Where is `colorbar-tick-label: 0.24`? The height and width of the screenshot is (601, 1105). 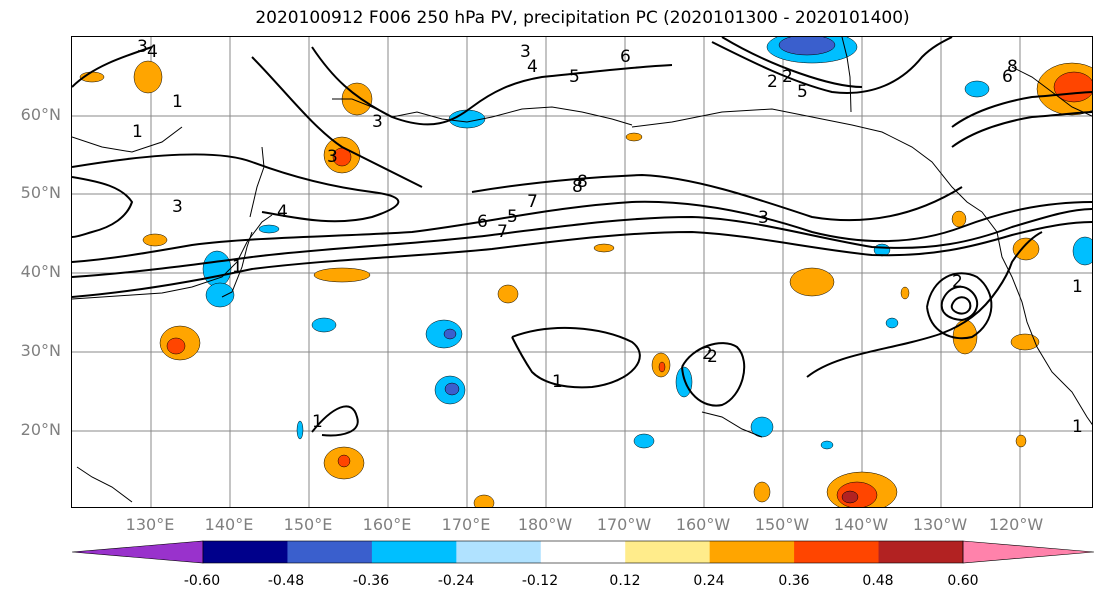 colorbar-tick-label: 0.24 is located at coordinates (709, 581).